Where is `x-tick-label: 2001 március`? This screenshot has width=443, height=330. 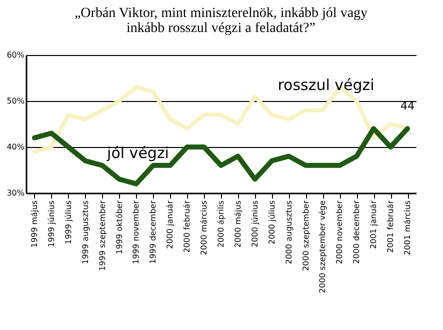
x-tick-label: 2001 március is located at coordinates (407, 228).